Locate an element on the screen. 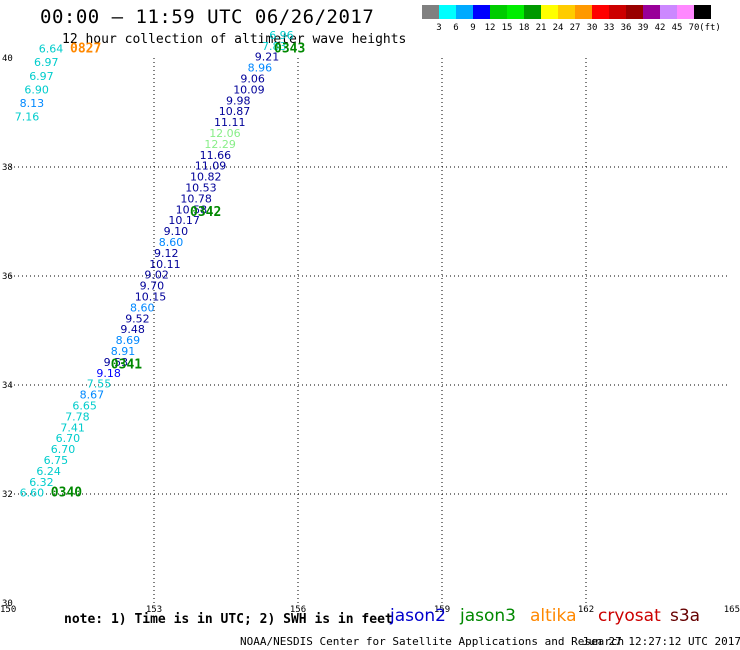 Image resolution: width=740 pixels, height=650 pixels. wave-height-value: 9.70 is located at coordinates (152, 286).